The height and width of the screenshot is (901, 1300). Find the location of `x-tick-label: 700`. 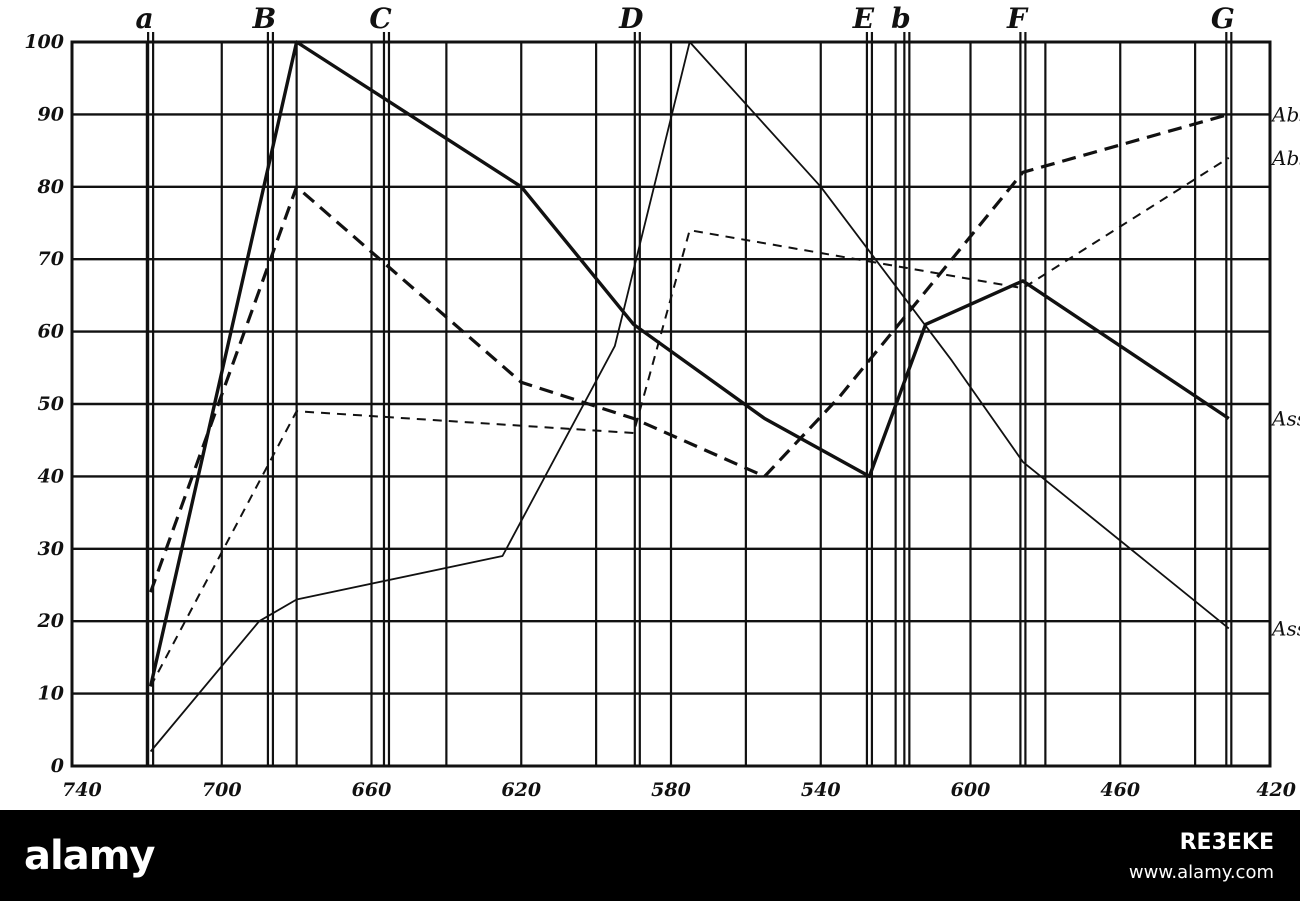

x-tick-label: 700 is located at coordinates (222, 790).